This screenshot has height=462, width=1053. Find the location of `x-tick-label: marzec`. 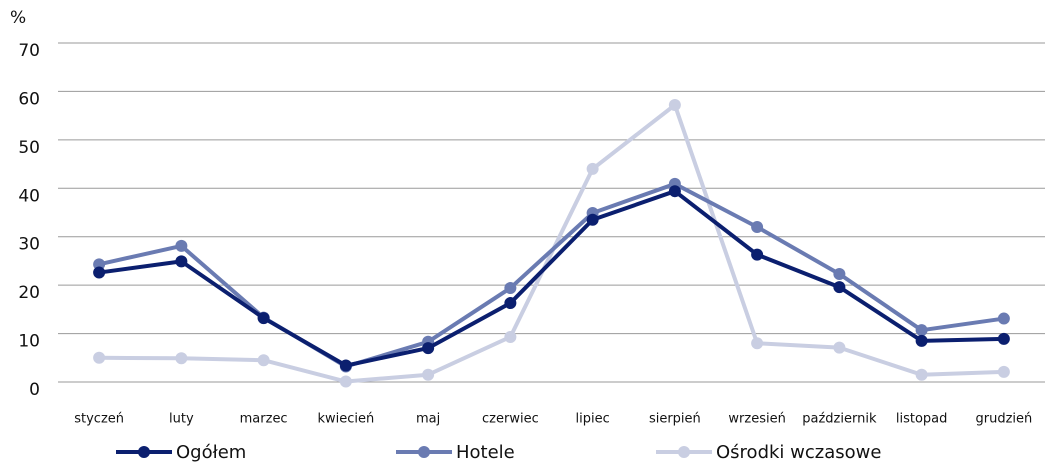

x-tick-label: marzec is located at coordinates (264, 419).